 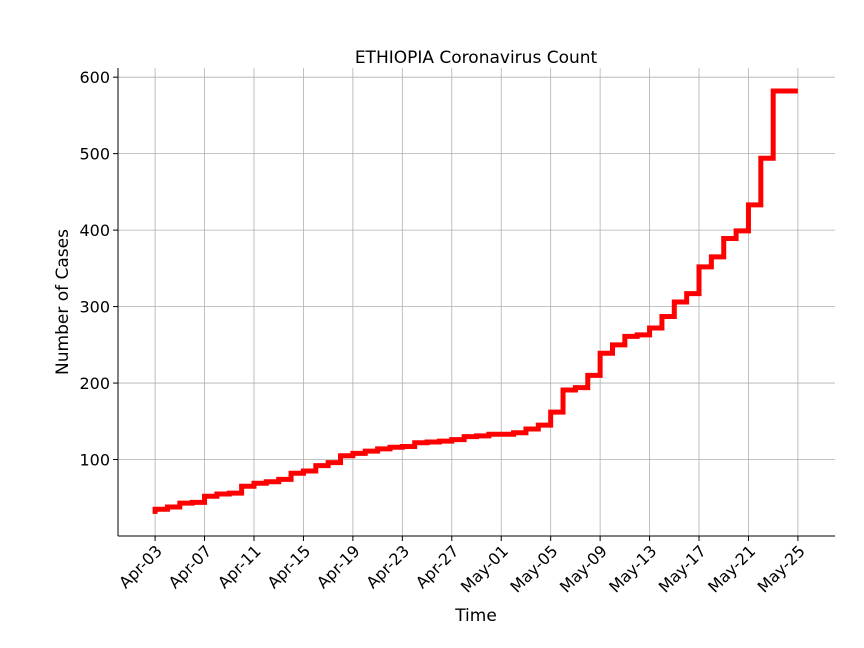 I want to click on x-tick-label: May-05, so click(x=533, y=568).